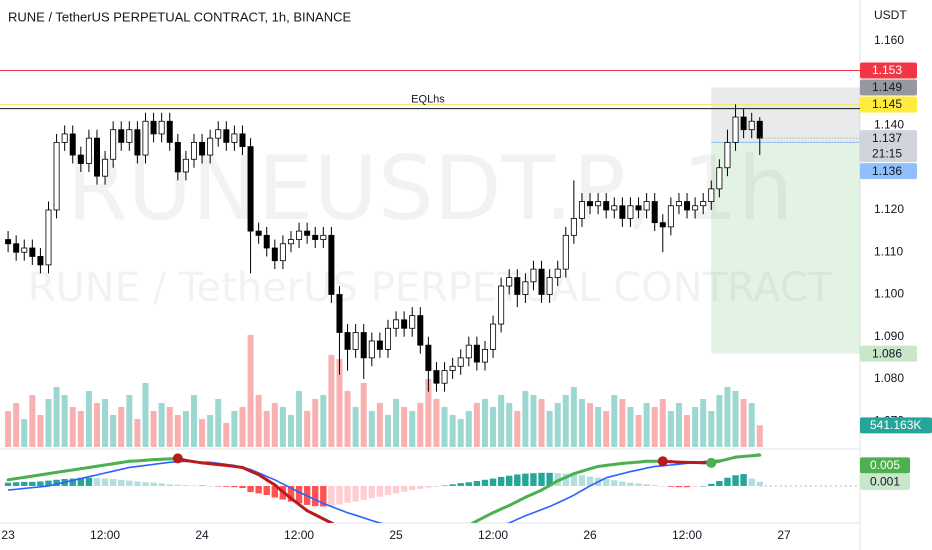 The image size is (932, 550). I want to click on cross-dot, so click(711, 462).